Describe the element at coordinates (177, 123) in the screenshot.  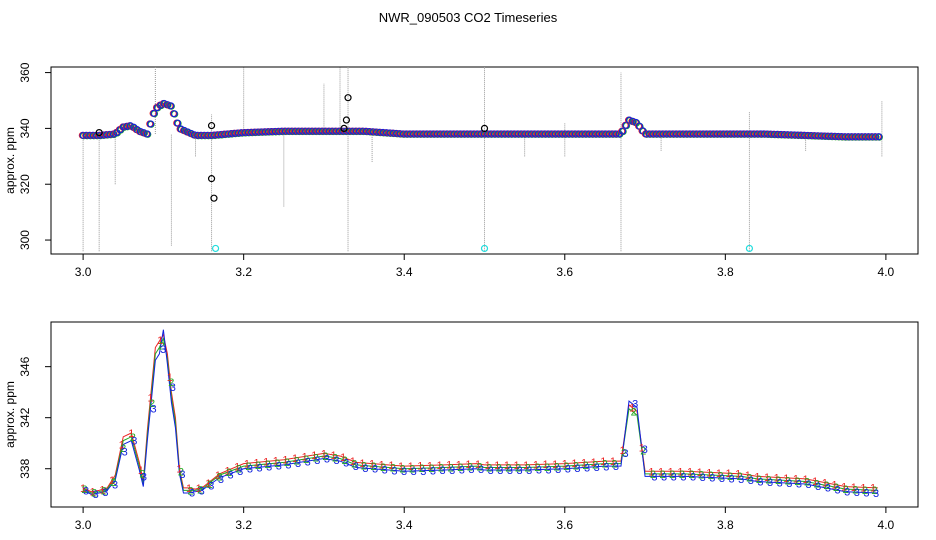
I see `top-point-blue` at that location.